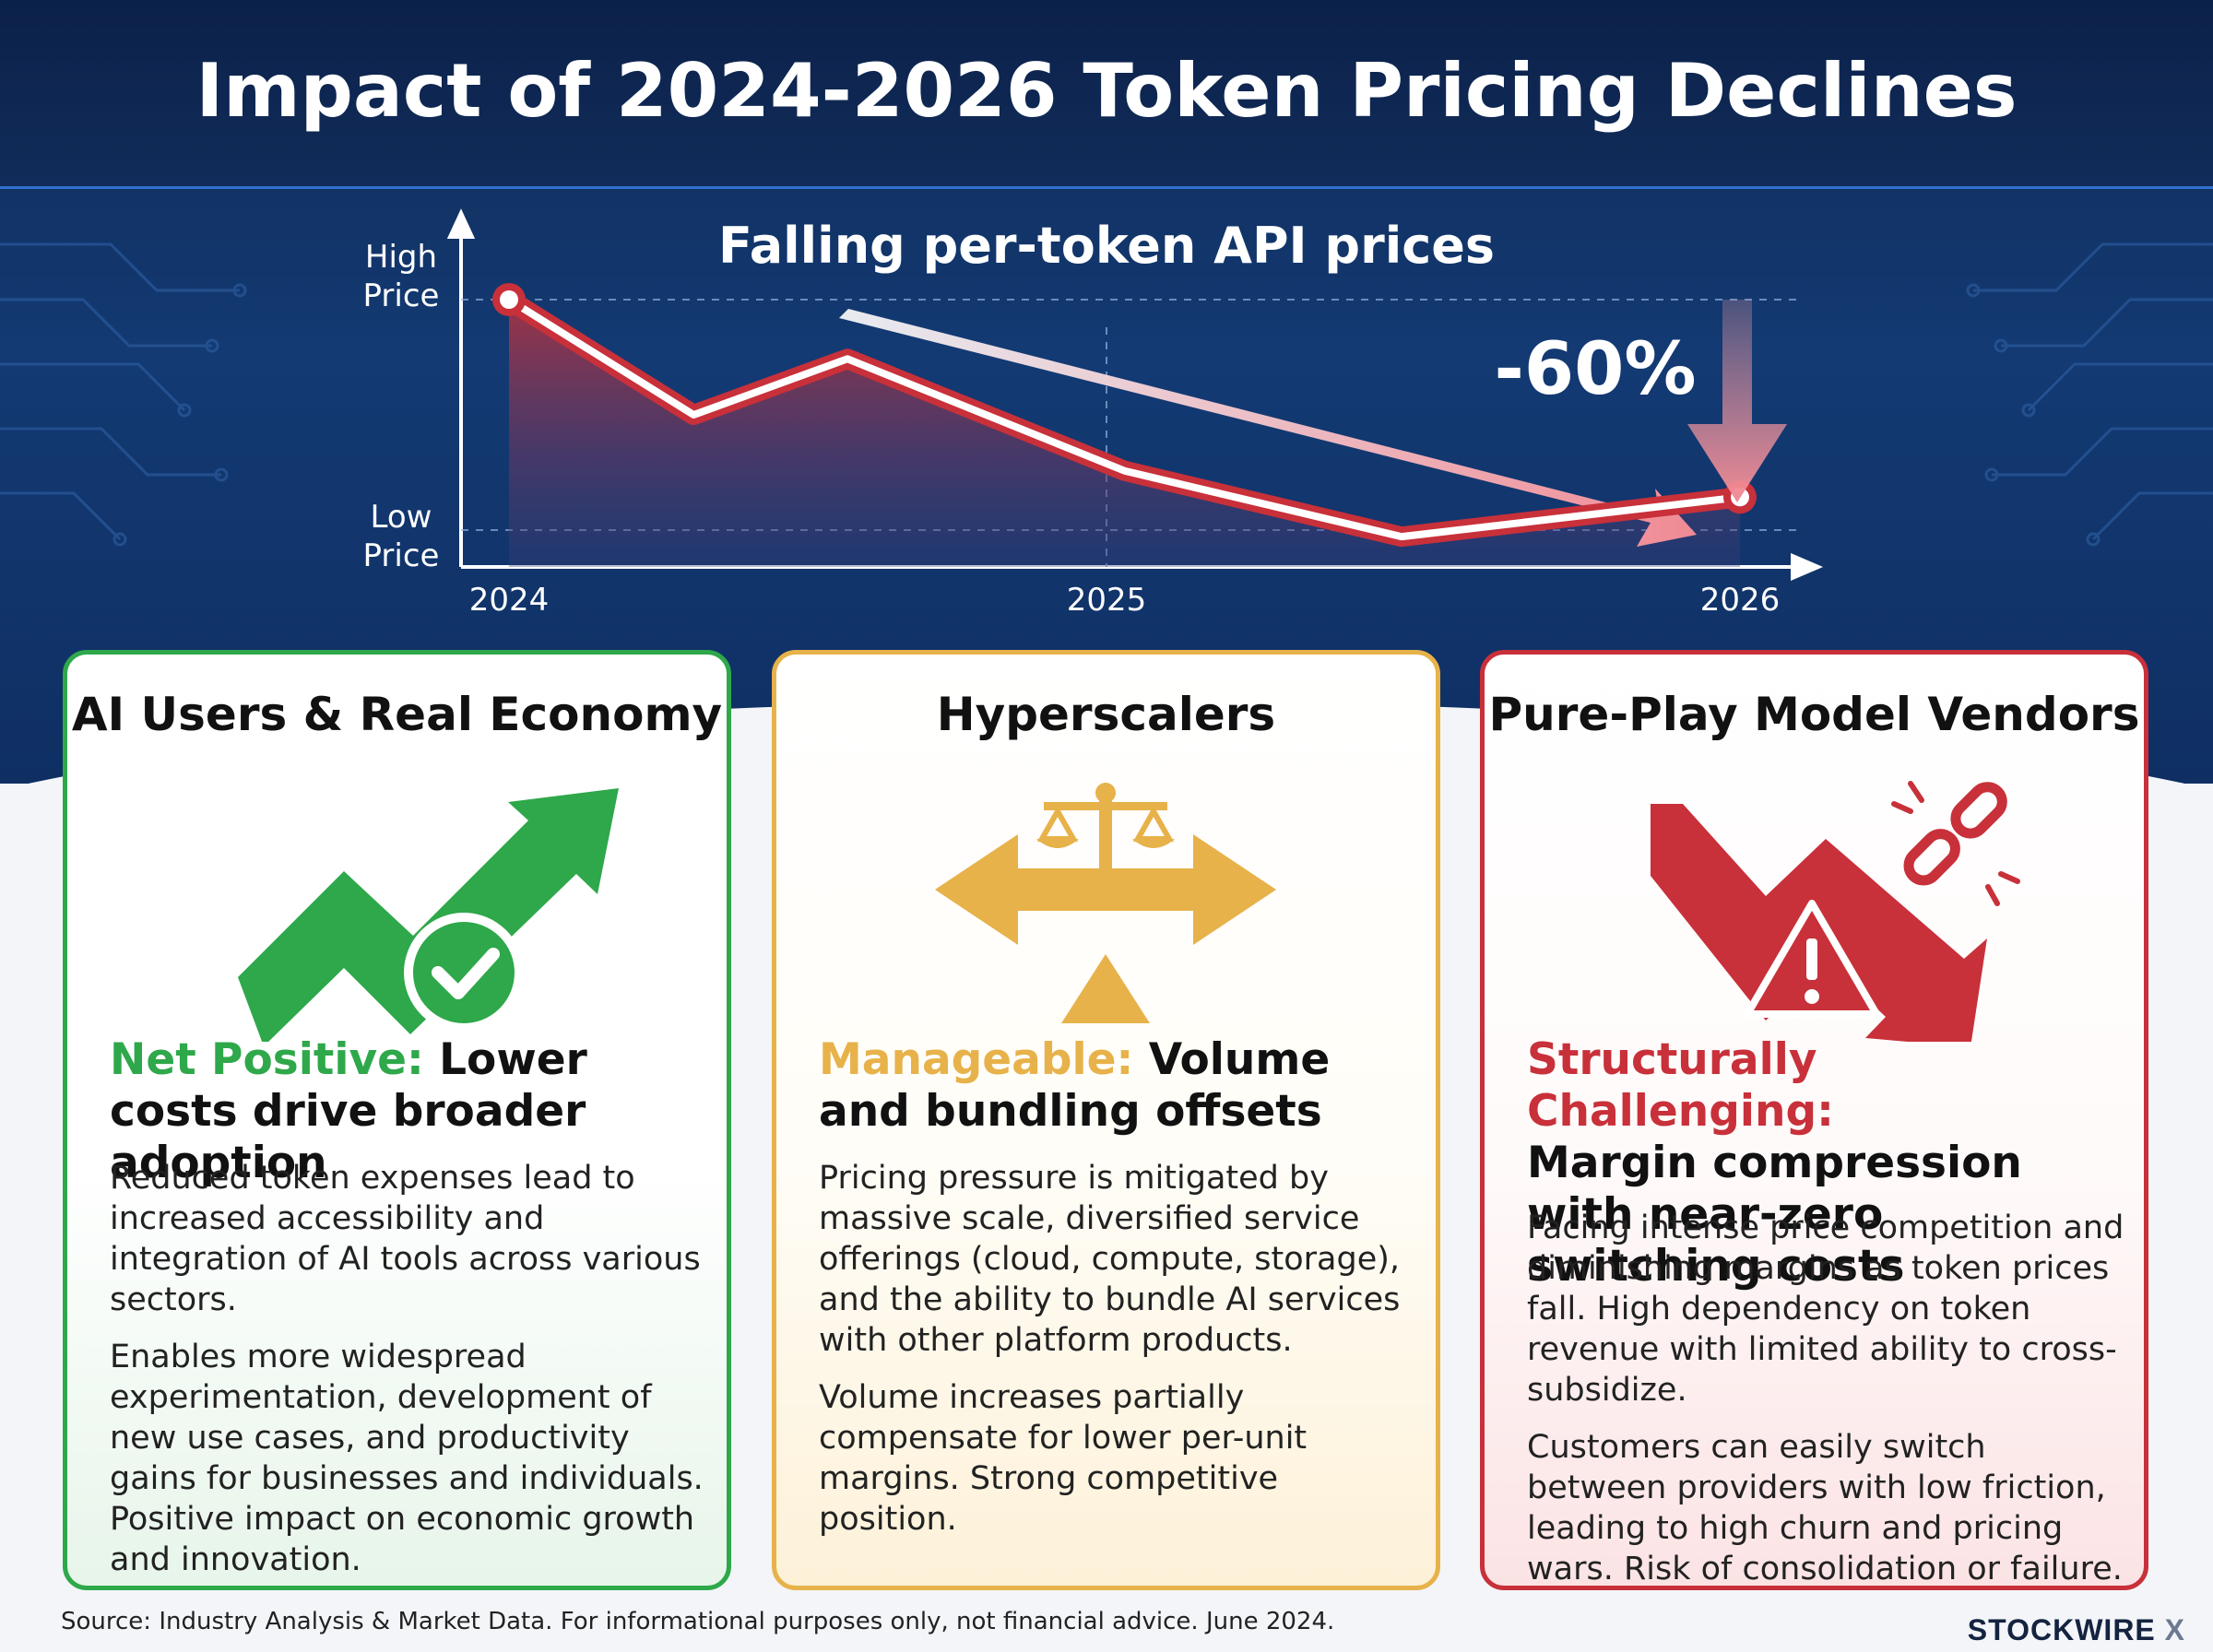  What do you see at coordinates (1835, 911) in the screenshot?
I see `trend-down-warning-icon` at bounding box center [1835, 911].